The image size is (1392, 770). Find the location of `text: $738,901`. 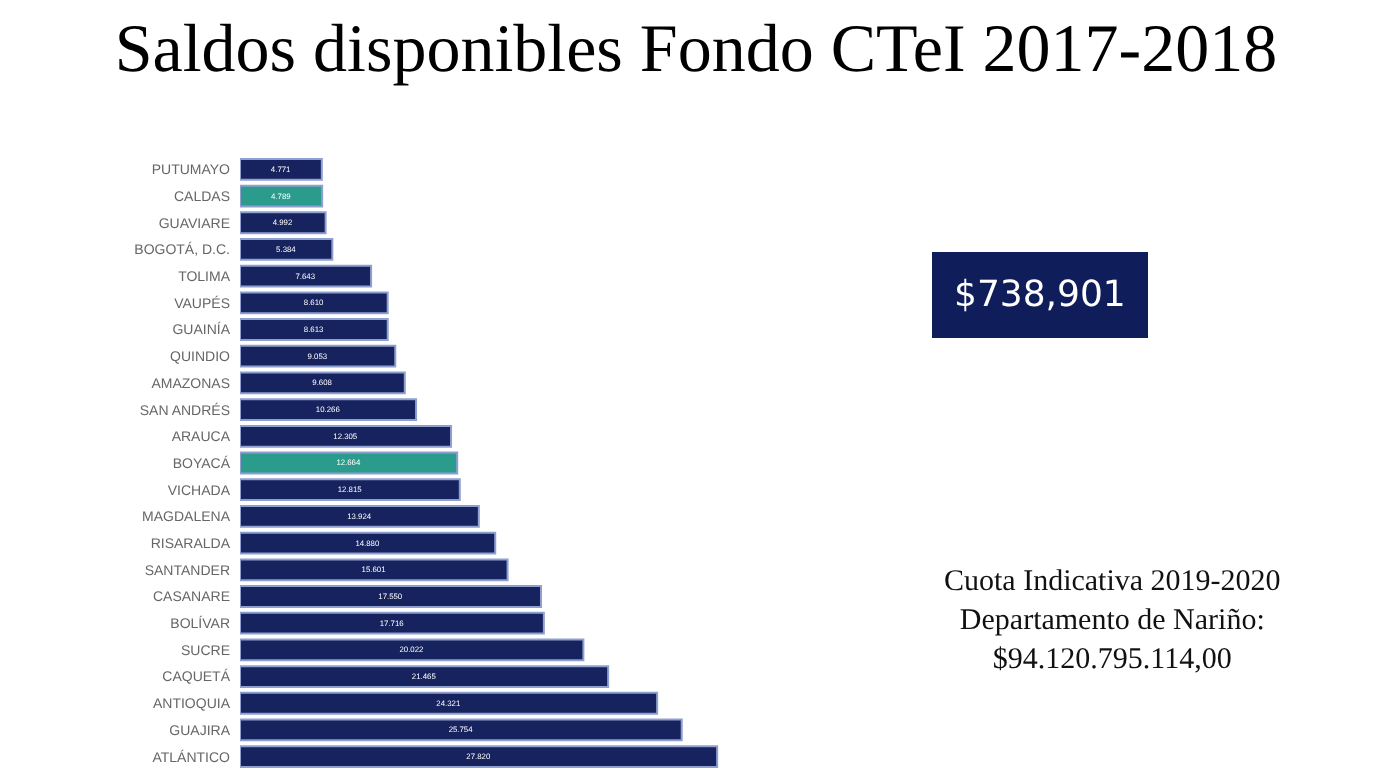

text: $738,901 is located at coordinates (1040, 295).